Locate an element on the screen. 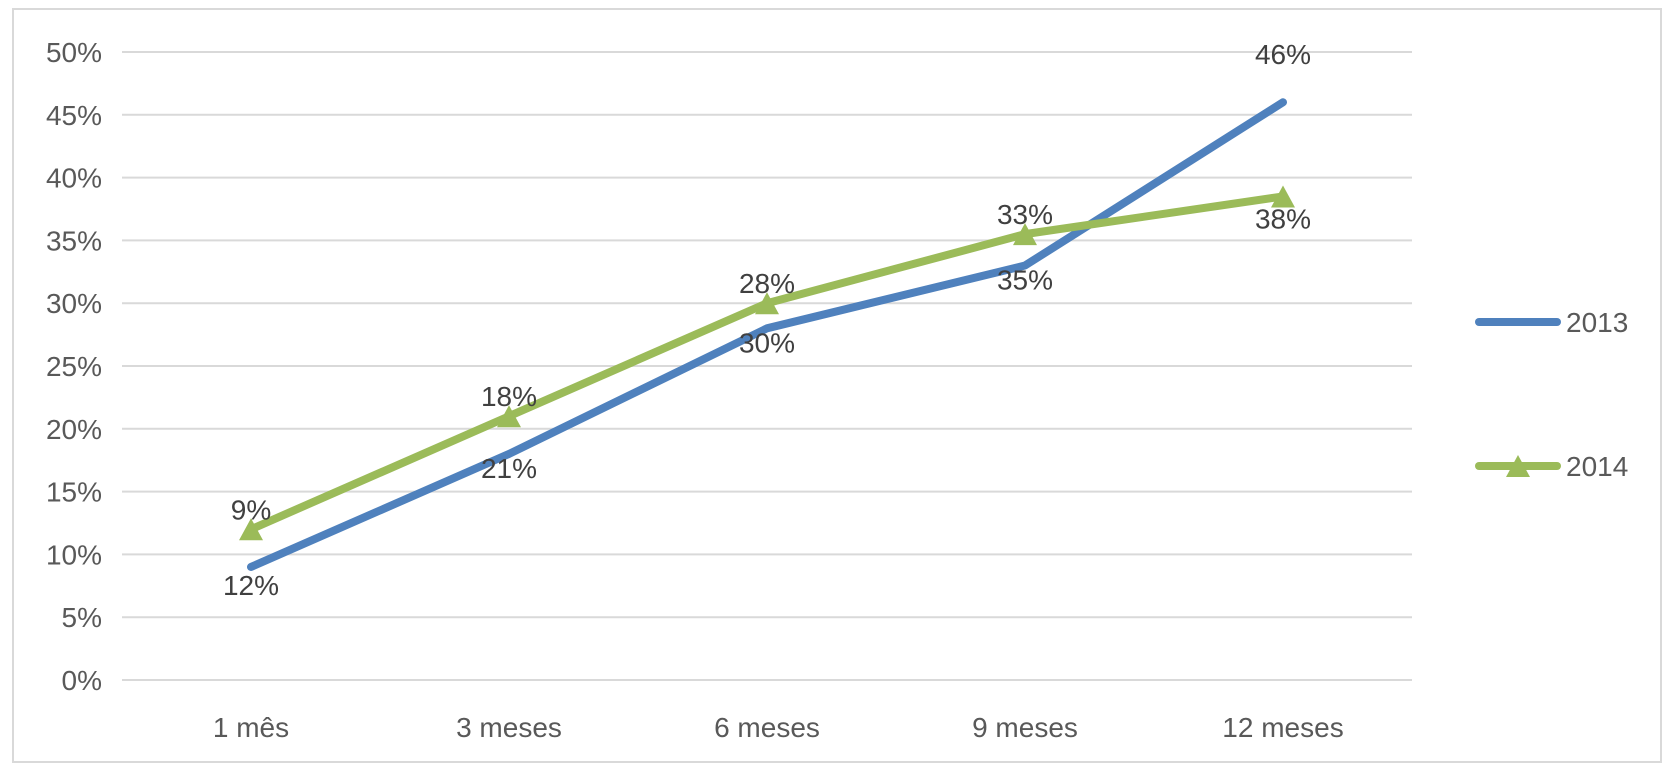  x-tick-label: 3 meses is located at coordinates (509, 727).